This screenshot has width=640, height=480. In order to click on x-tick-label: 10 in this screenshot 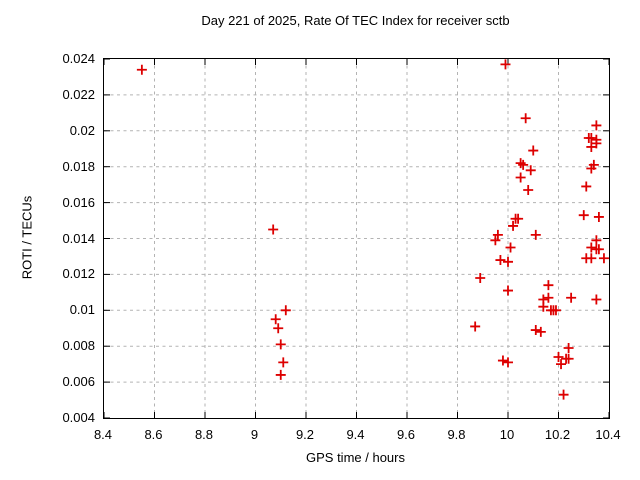, I will do `click(507, 434)`.